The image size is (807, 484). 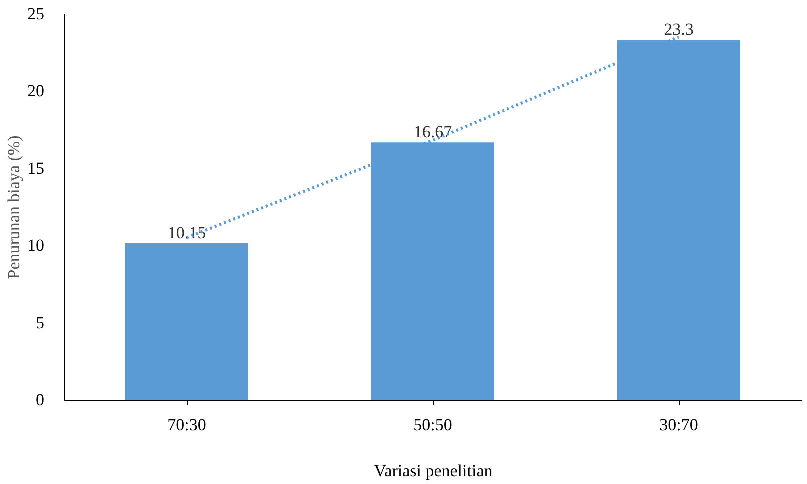 I want to click on y-axis-title: Penurunan biaya (%), so click(x=14, y=208).